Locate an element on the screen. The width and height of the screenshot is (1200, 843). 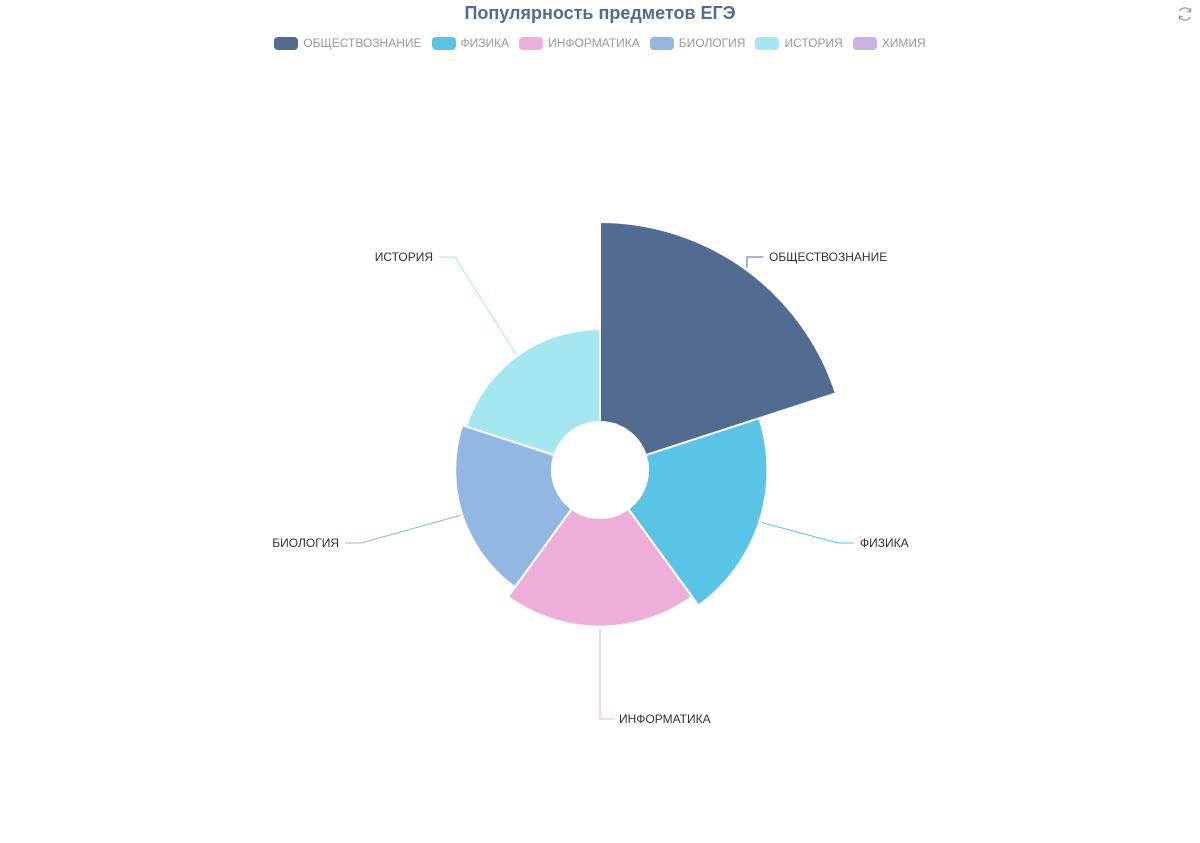
legend-item: ИНФОРМАТИКА is located at coordinates (579, 43).